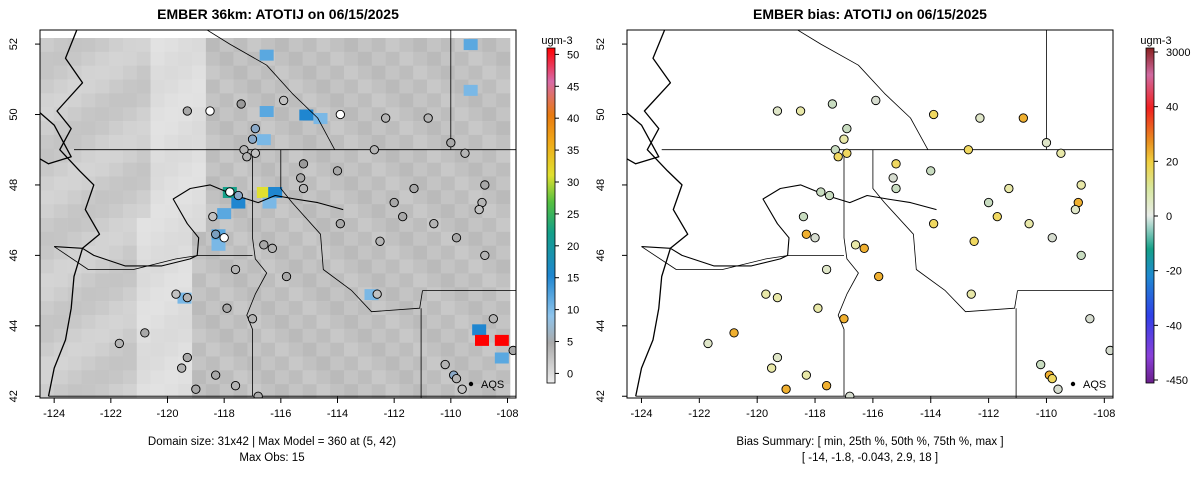 This screenshot has height=479, width=1200. Describe the element at coordinates (573, 279) in the screenshot. I see `left-colorbar-tick-label: 15` at that location.